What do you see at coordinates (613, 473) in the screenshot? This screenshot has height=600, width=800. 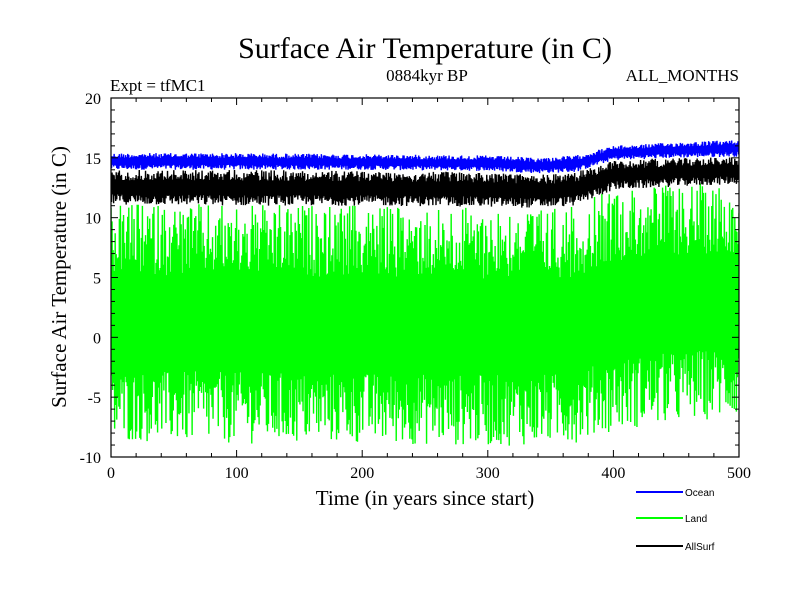 I see `x-tick-label: 400` at bounding box center [613, 473].